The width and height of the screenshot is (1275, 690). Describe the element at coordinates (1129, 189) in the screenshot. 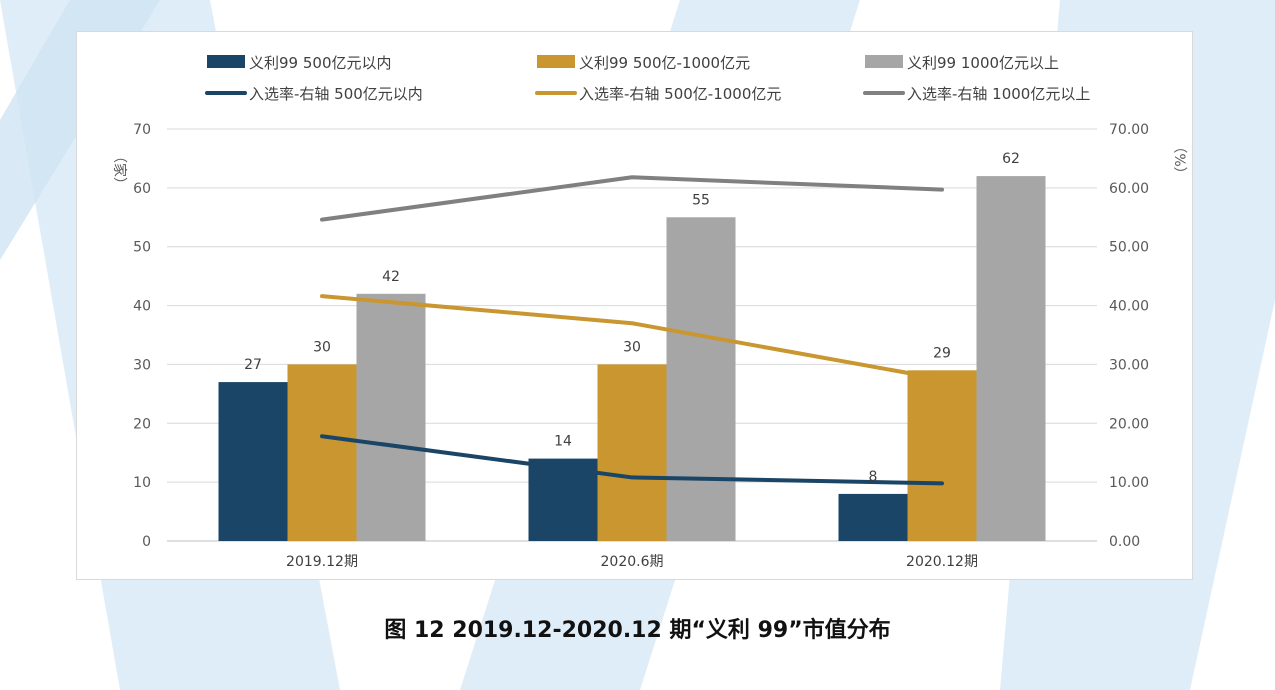

I see `y-right-tick-label: 60.00` at that location.